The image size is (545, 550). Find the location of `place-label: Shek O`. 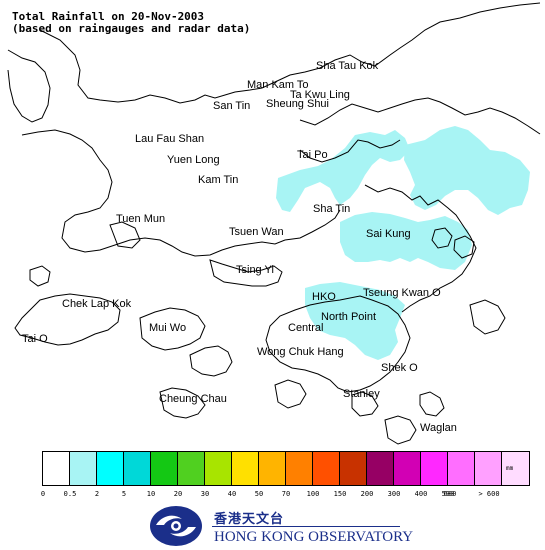

place-label: Shek O is located at coordinates (399, 368).